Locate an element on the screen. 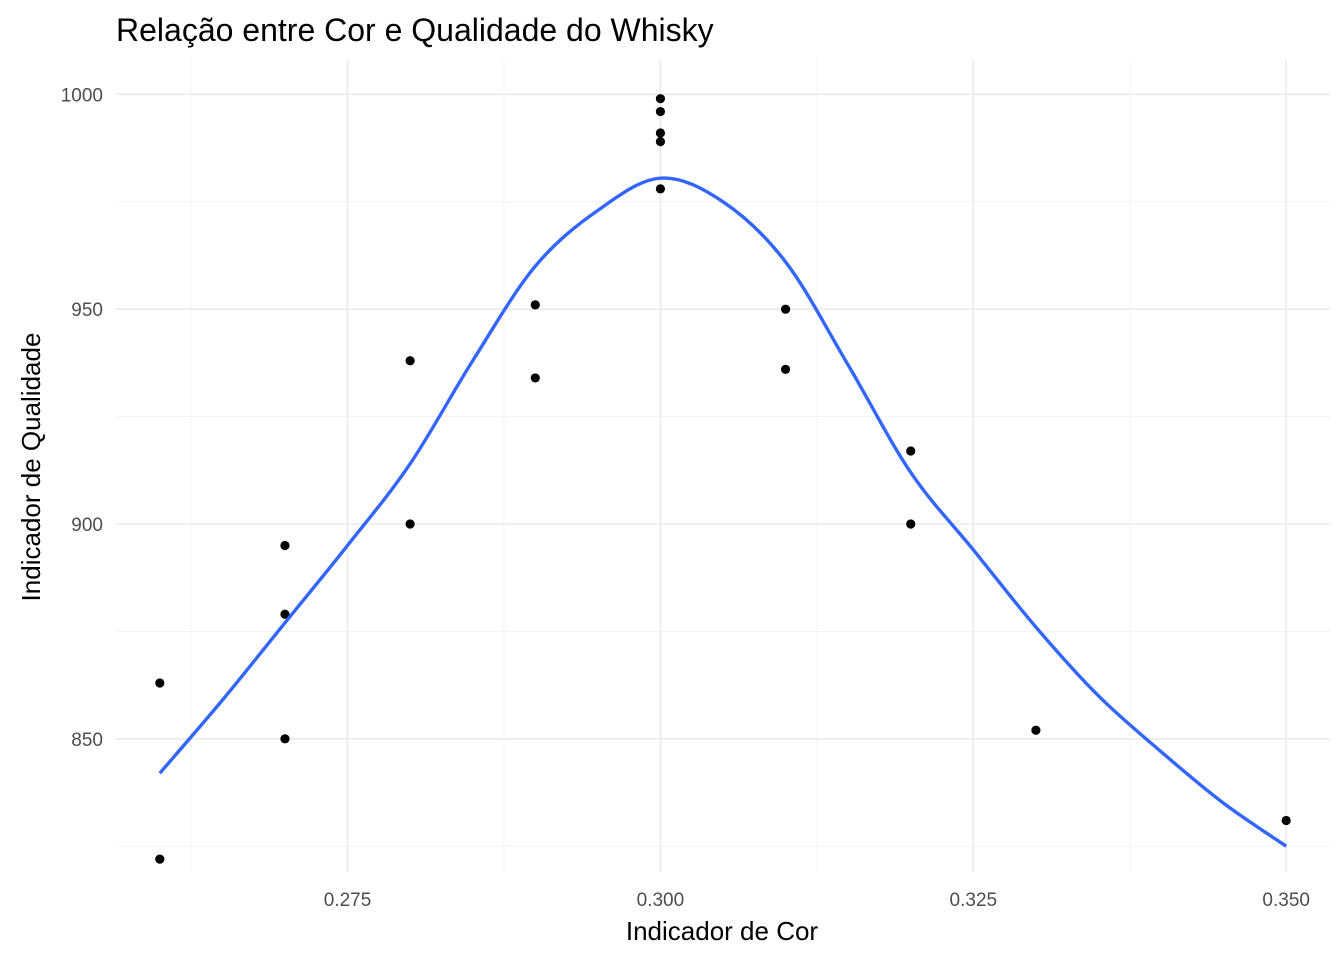 Image resolution: width=1344 pixels, height=960 pixels. y-tick-label-2: 950 is located at coordinates (87, 310).